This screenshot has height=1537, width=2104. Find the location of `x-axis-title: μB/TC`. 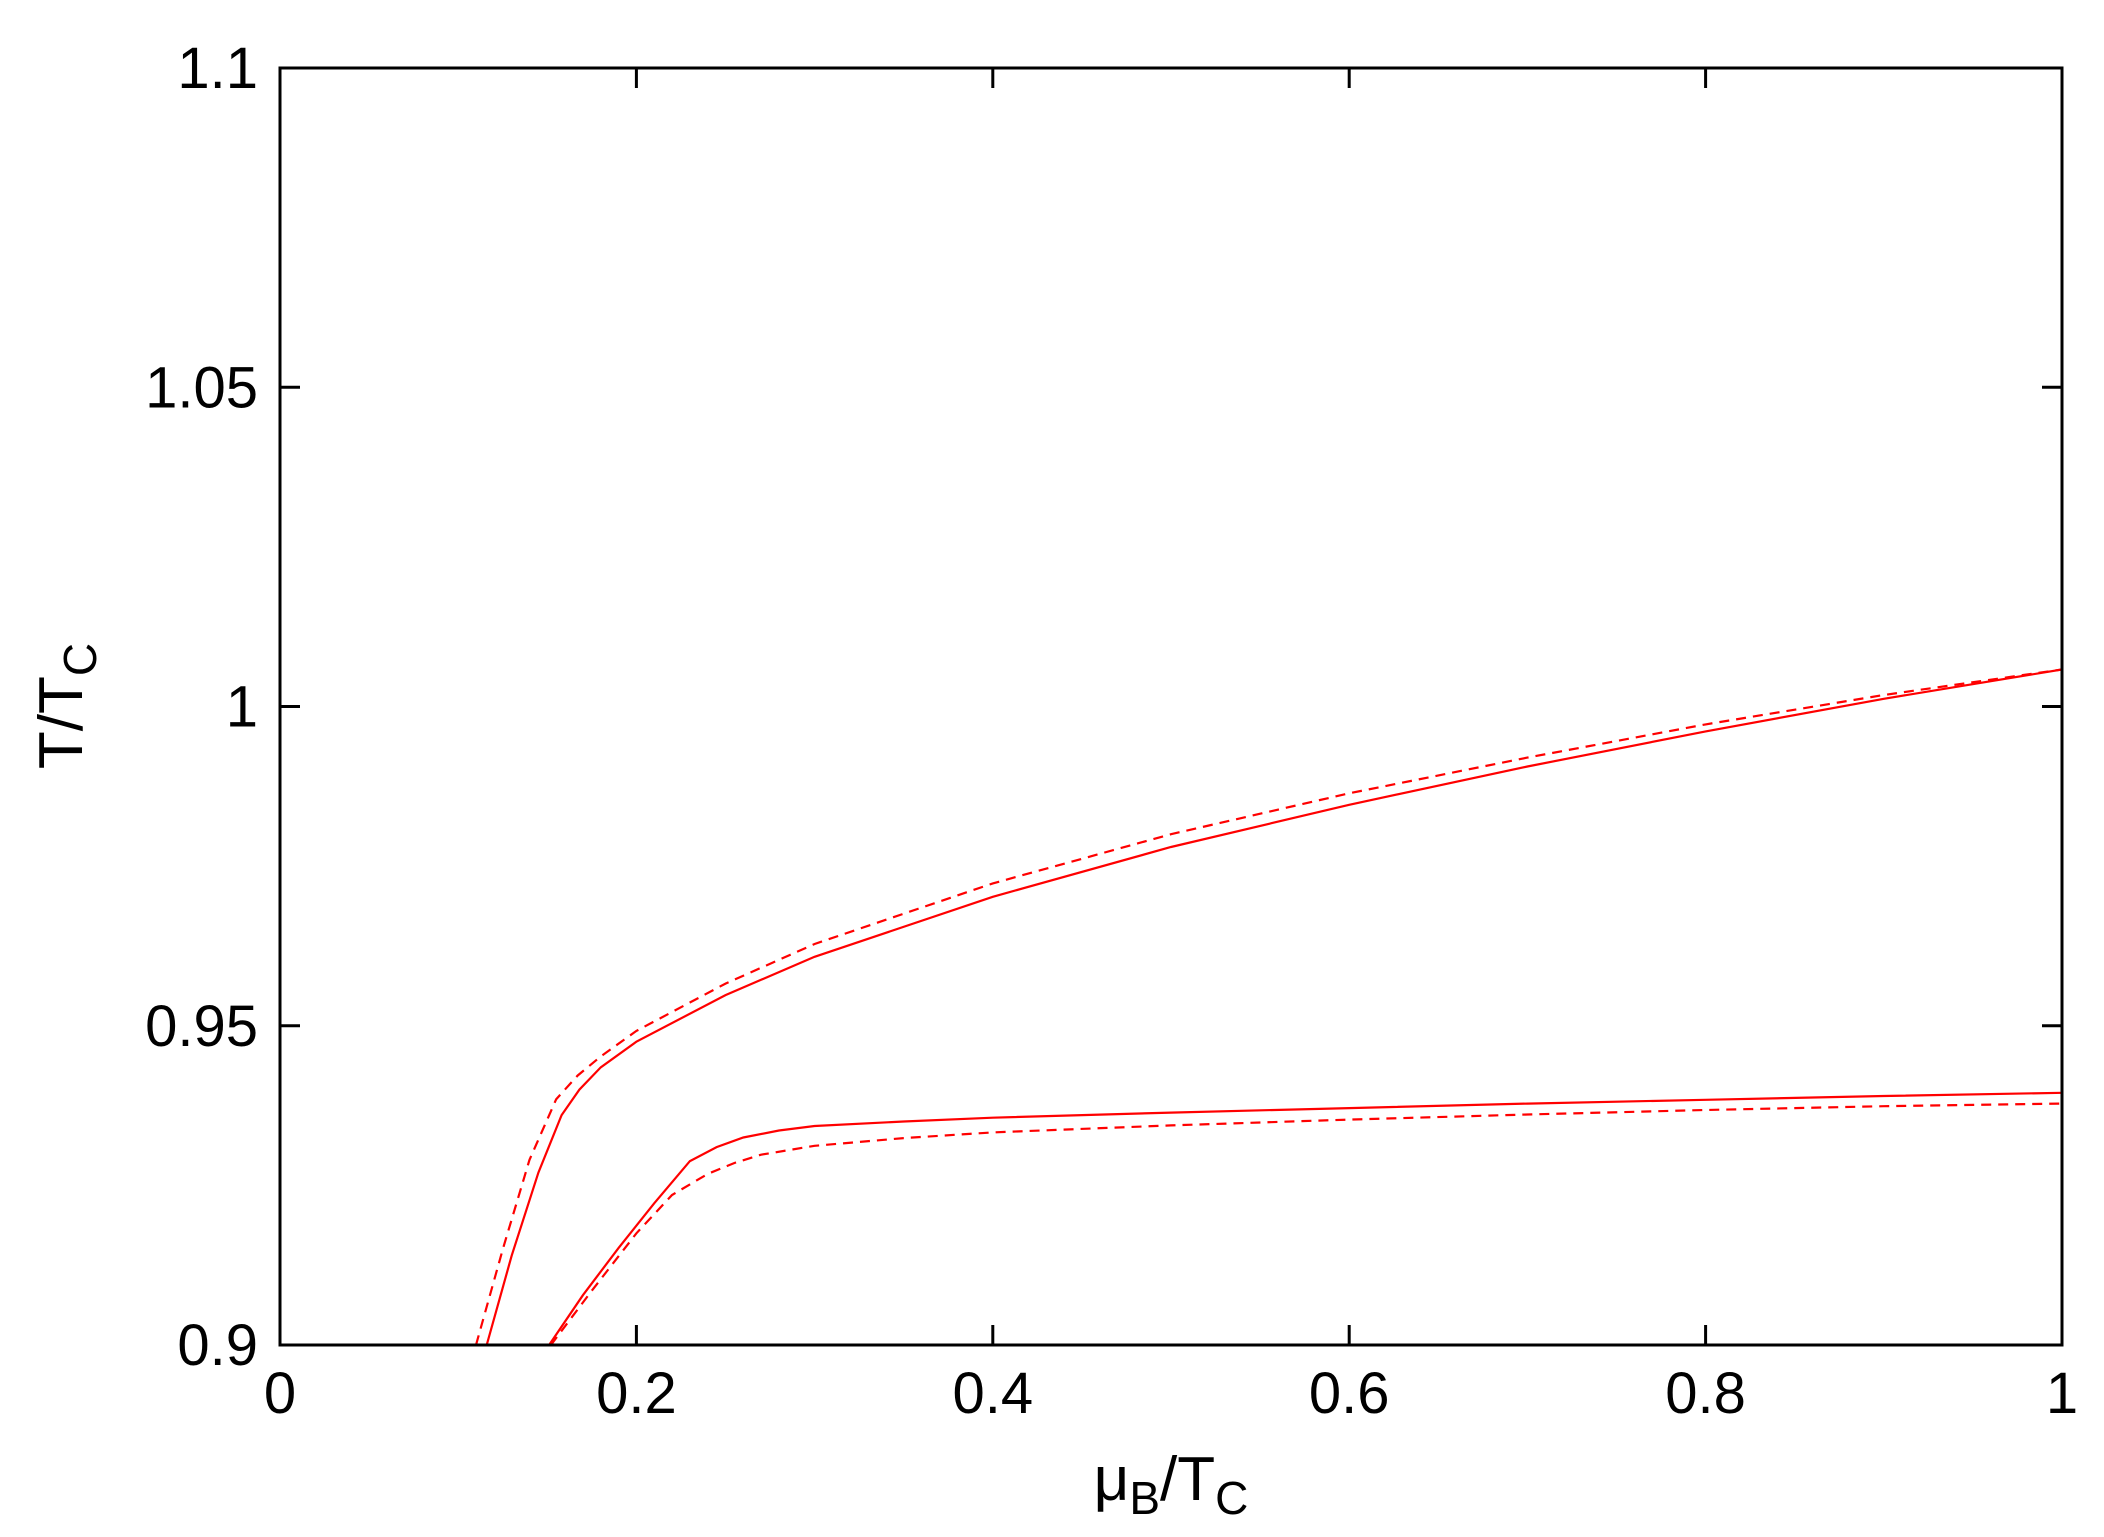

x-axis-title: μB/TC is located at coordinates (1171, 1484).